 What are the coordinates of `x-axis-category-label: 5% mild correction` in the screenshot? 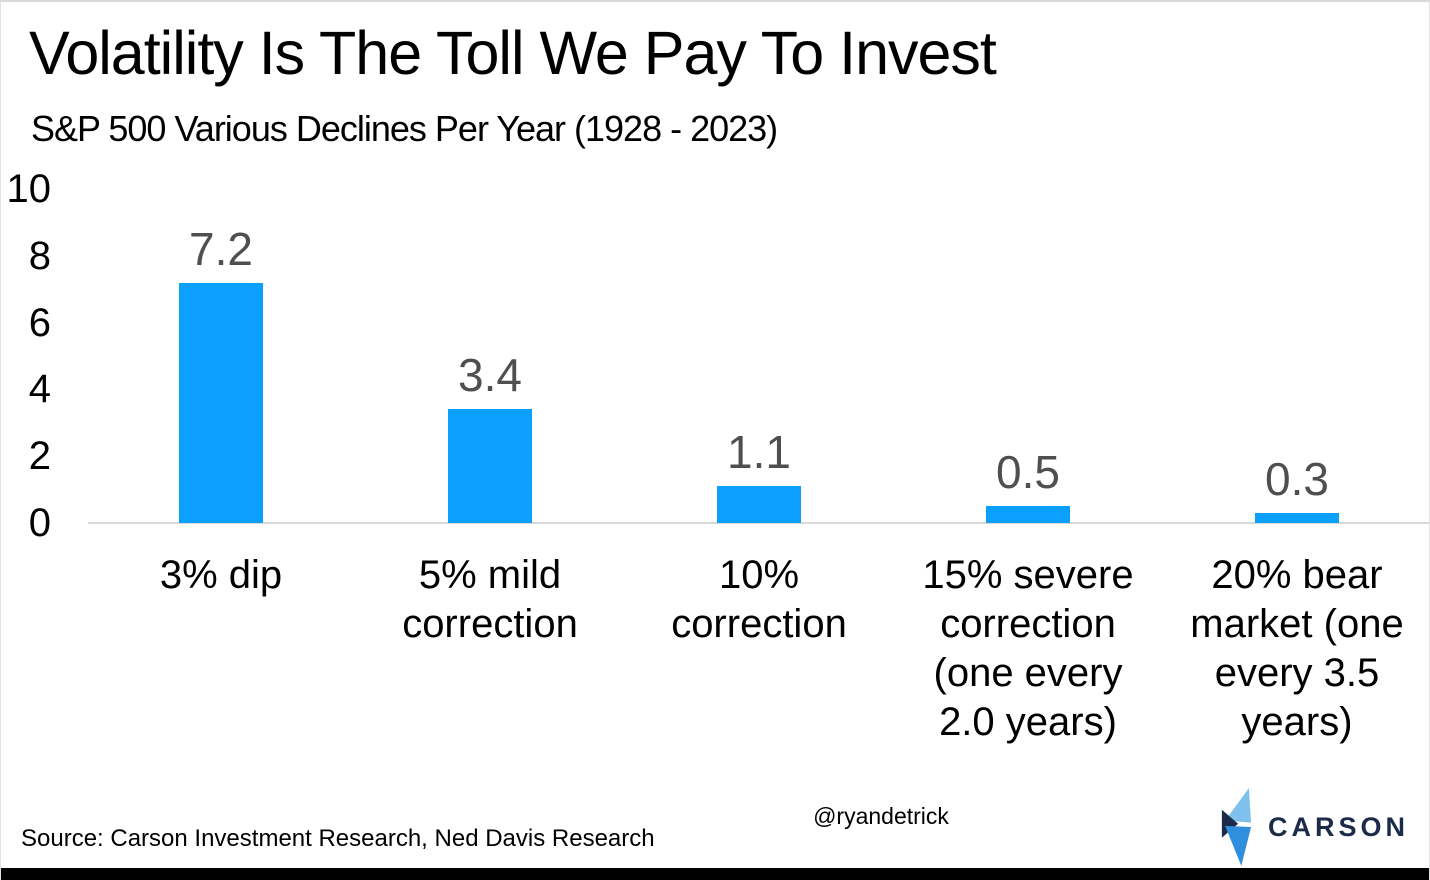 It's located at (490, 600).